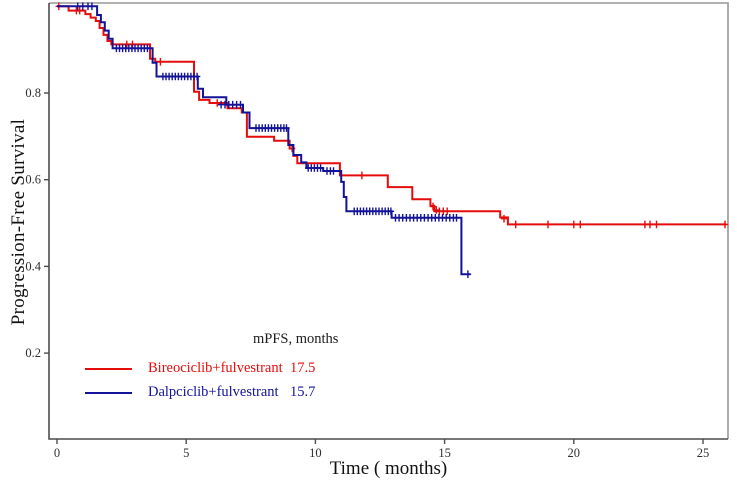 Image resolution: width=737 pixels, height=488 pixels. Describe the element at coordinates (33, 180) in the screenshot. I see `y-tick-label: 0.6` at that location.